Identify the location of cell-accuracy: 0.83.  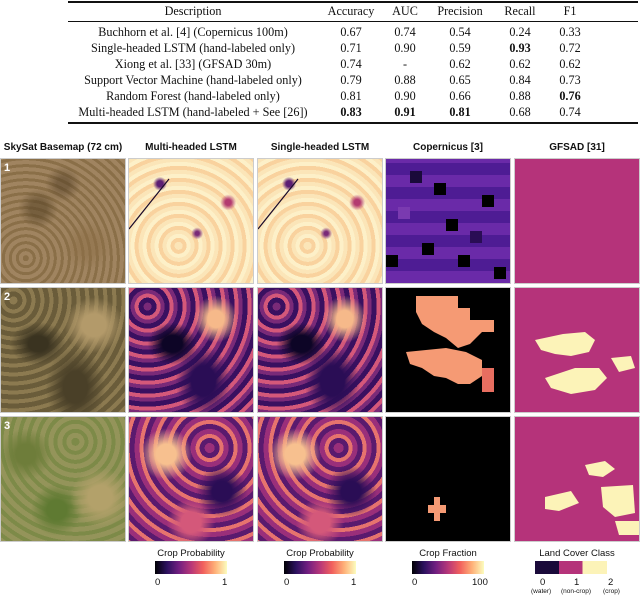
(351, 112).